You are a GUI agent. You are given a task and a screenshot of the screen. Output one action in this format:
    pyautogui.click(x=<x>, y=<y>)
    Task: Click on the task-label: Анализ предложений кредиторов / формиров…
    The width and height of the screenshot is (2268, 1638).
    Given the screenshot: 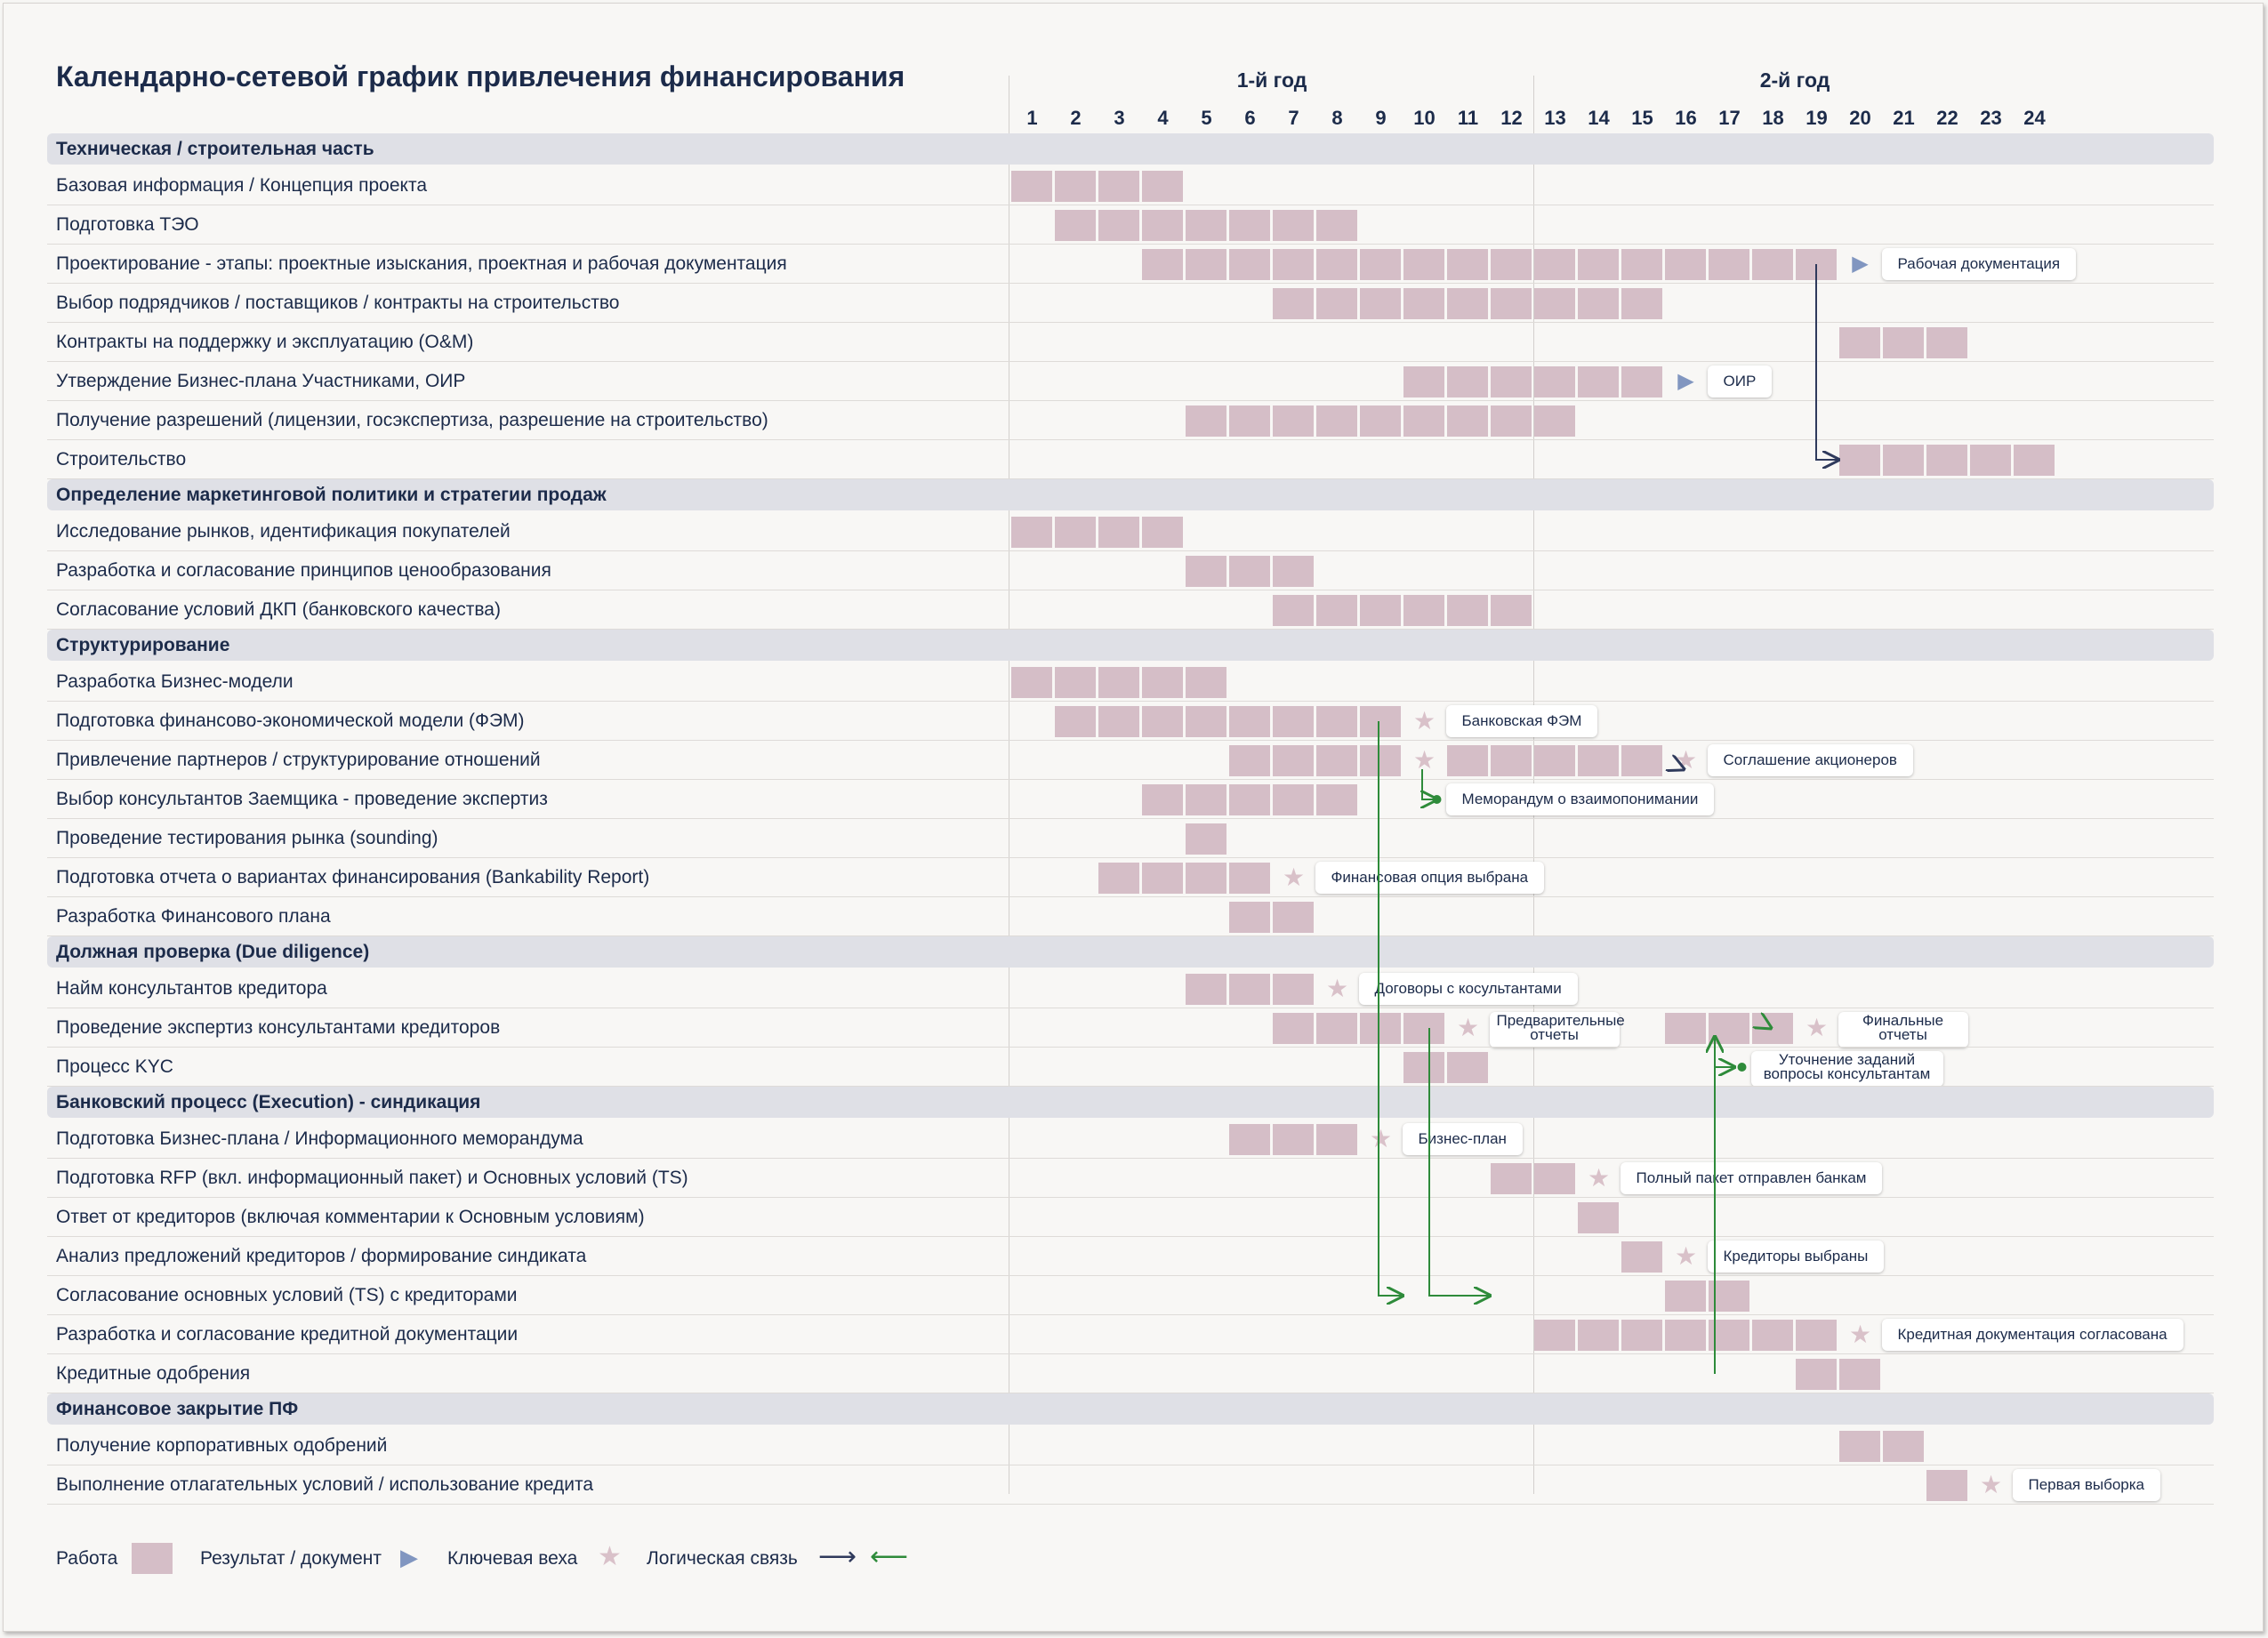 What is the action you would take?
    pyautogui.click(x=321, y=1256)
    